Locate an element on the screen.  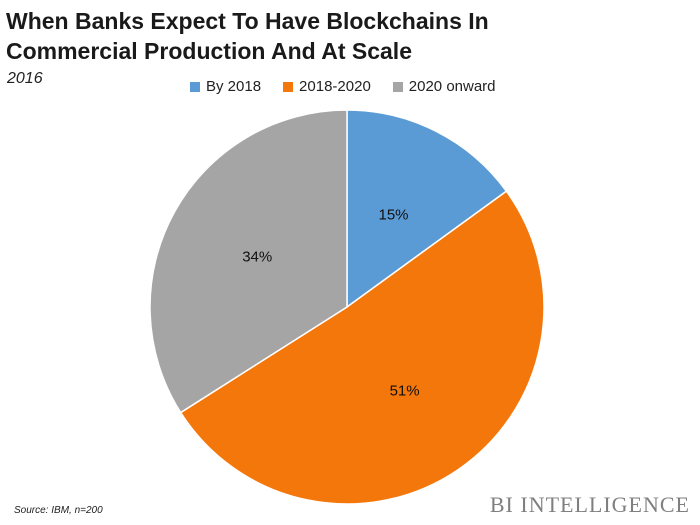
legend-label-by-2018: By 2018 is located at coordinates (234, 86).